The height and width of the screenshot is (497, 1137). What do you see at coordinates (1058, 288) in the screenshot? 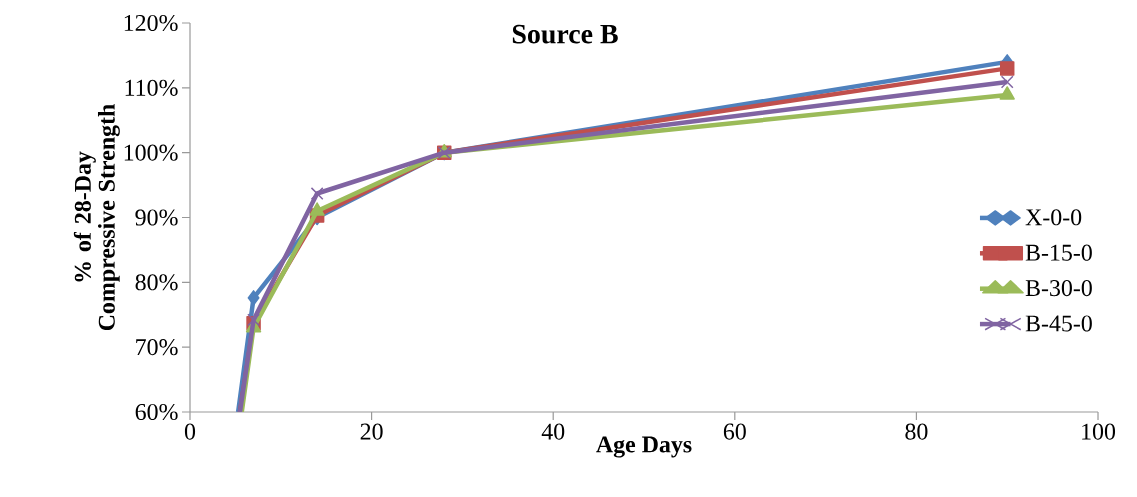
I see `legend-label: B-30-0` at bounding box center [1058, 288].